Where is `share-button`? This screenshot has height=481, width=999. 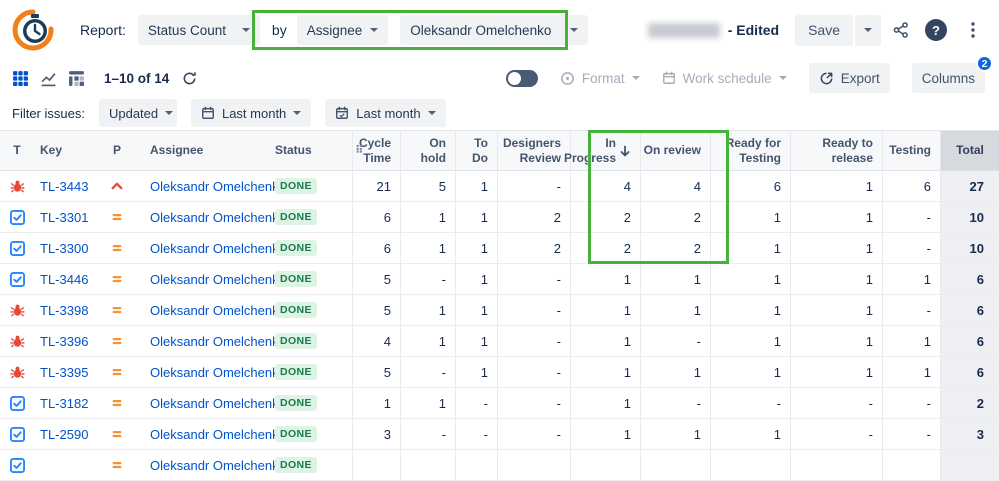 share-button is located at coordinates (901, 30).